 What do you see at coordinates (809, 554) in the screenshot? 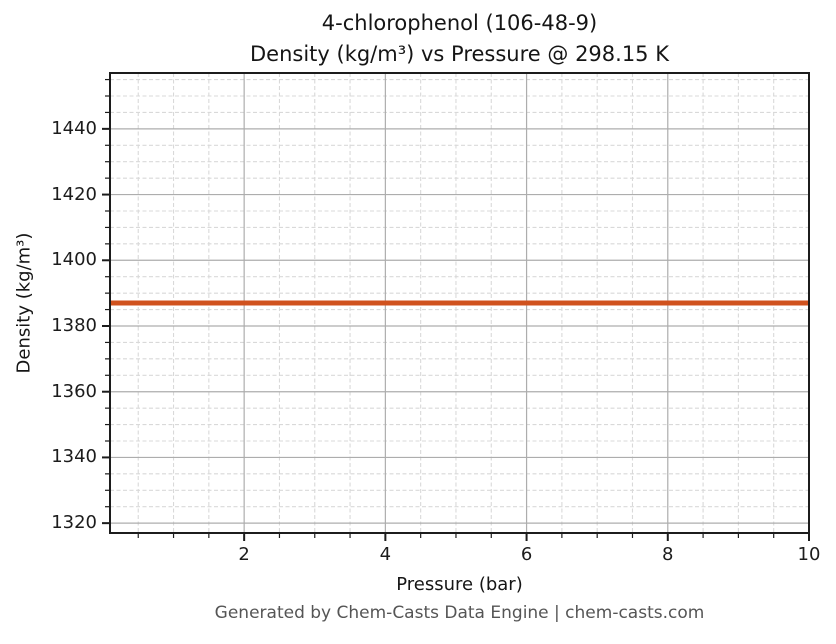
I see `x-tick-label: 10` at bounding box center [809, 554].